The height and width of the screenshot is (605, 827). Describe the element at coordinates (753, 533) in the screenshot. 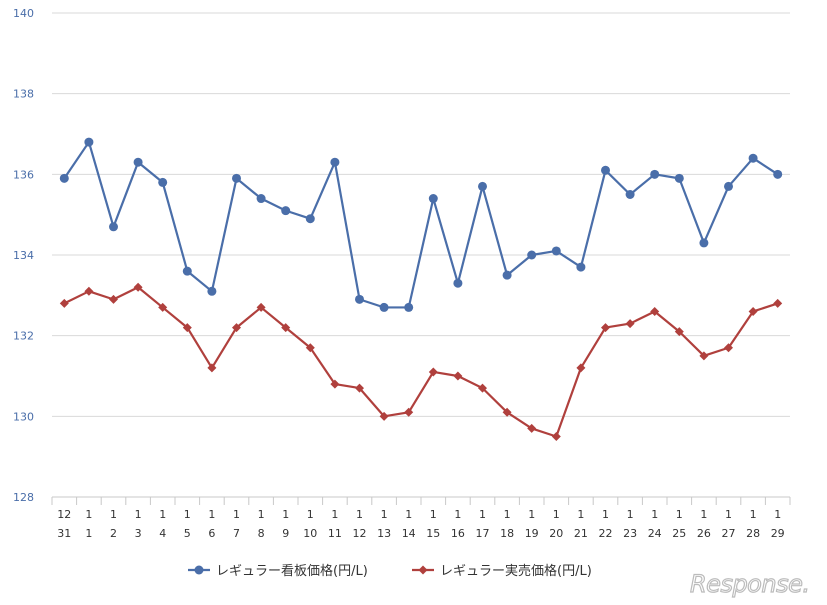

I see `x-tick-label-day: 28` at that location.